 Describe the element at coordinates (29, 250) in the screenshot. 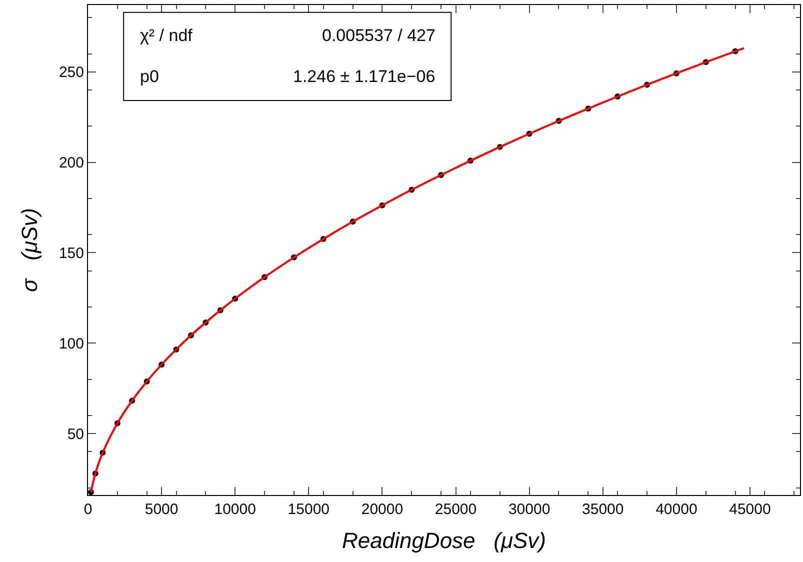

I see `y-axis-title: σ (μSv)` at that location.